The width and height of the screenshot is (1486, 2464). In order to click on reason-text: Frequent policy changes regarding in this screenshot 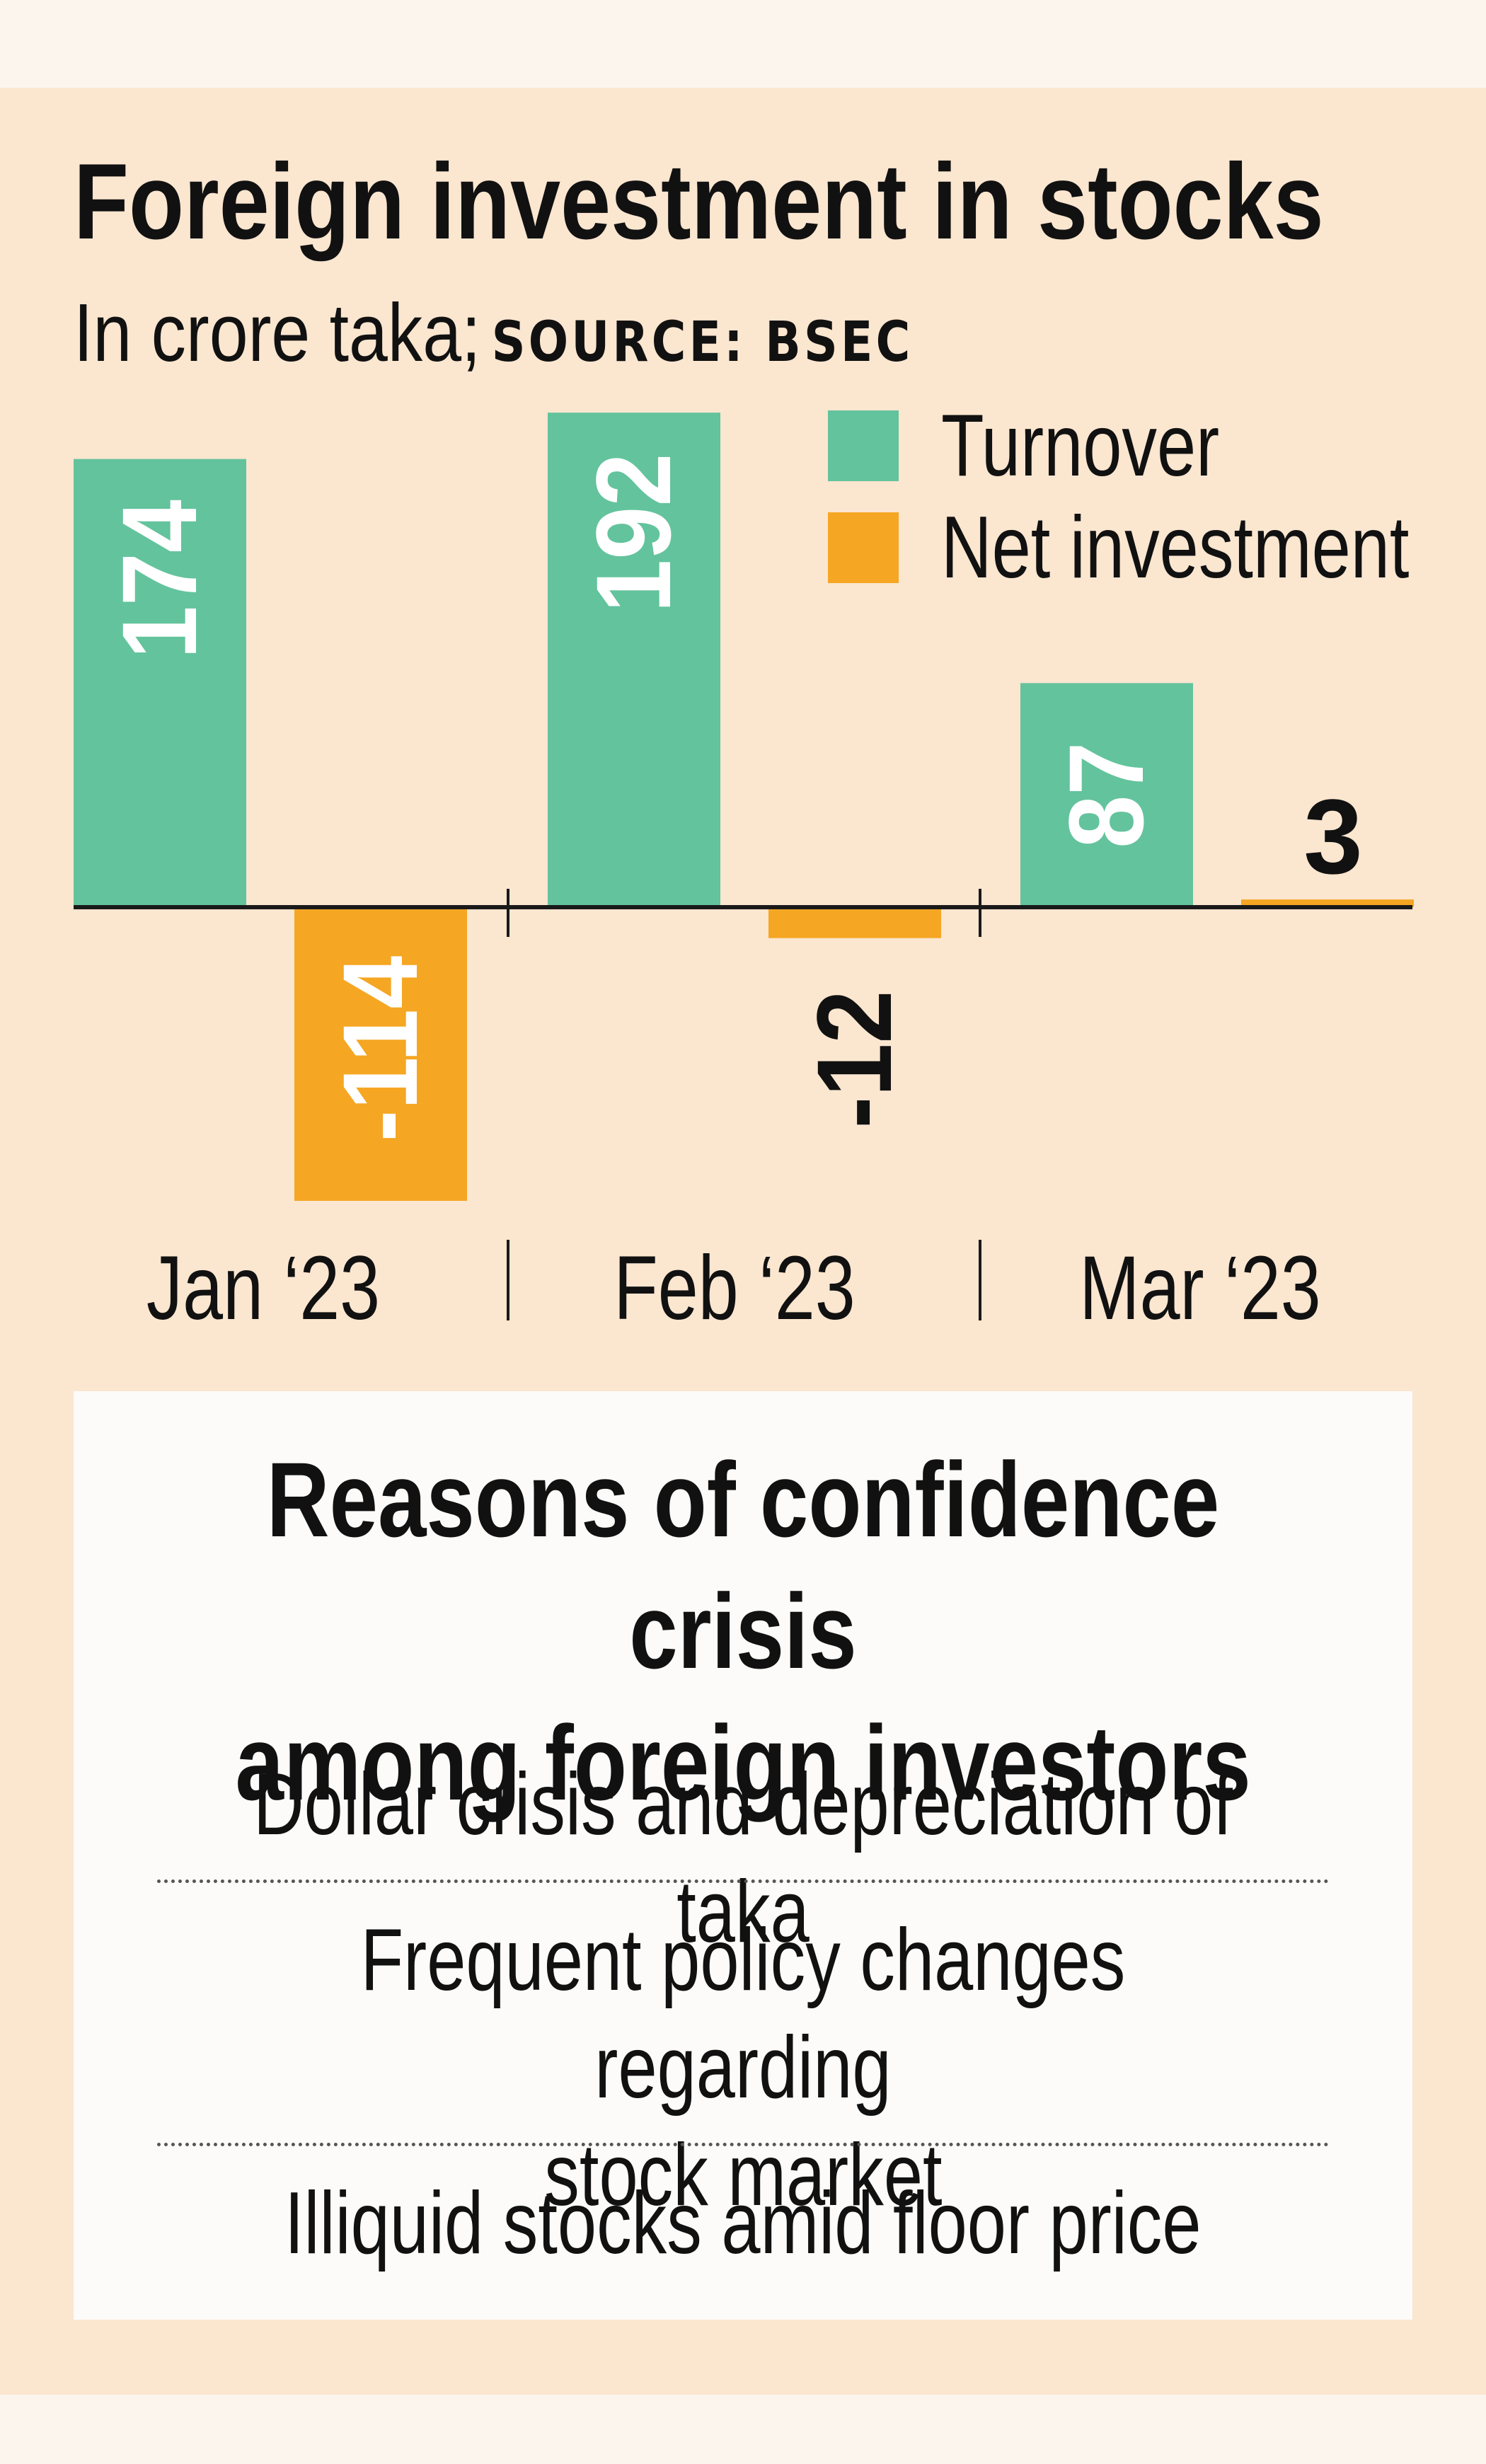, I will do `click(743, 2014)`.